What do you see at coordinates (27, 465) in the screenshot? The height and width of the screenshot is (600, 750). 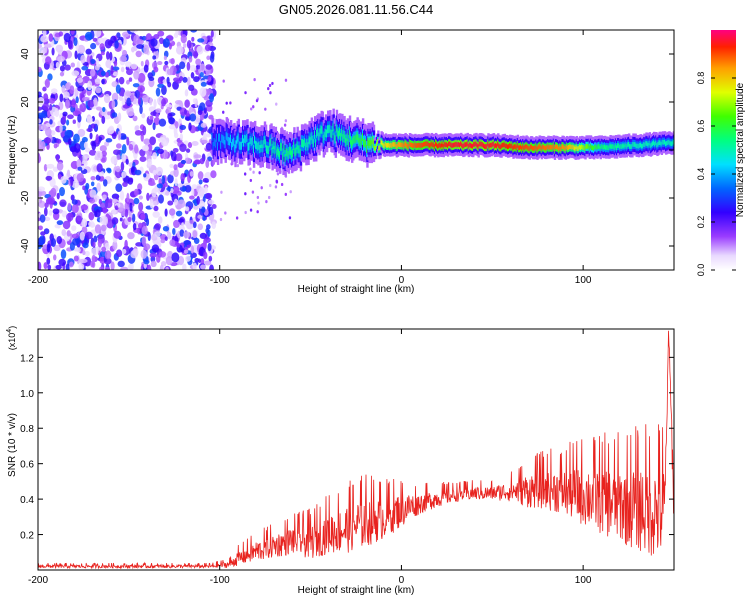 I see `snr-y-tick-label: 0.6` at bounding box center [27, 465].